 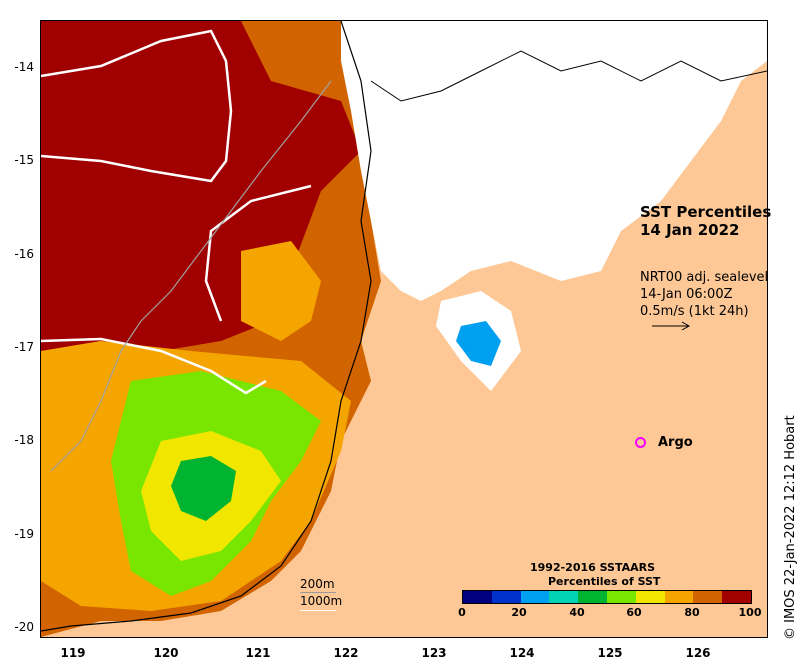 I want to click on colorbar-tick-label: 20, so click(x=519, y=612).